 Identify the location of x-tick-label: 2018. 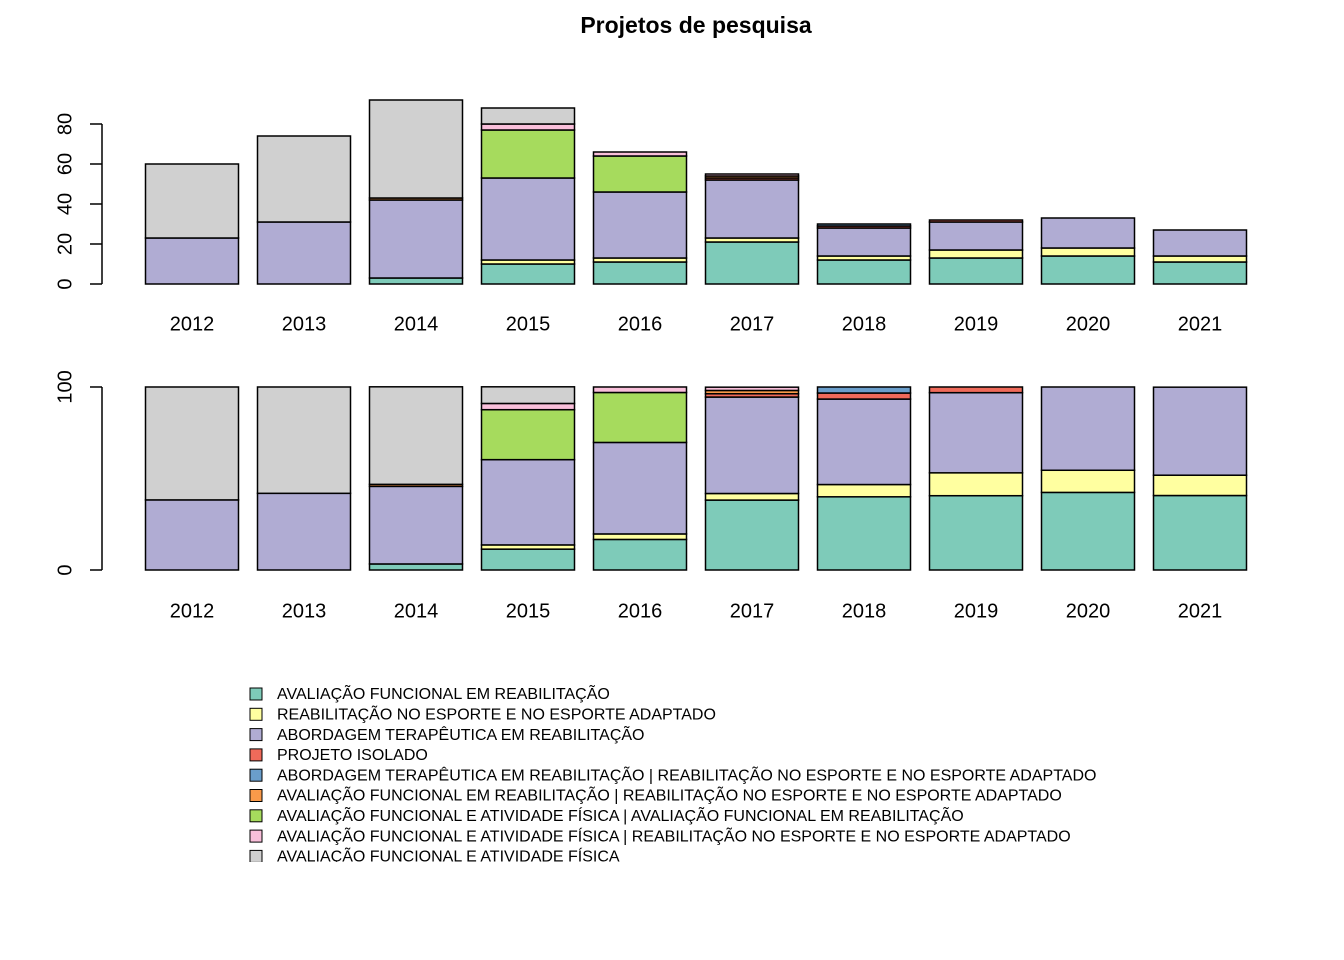
(864, 611).